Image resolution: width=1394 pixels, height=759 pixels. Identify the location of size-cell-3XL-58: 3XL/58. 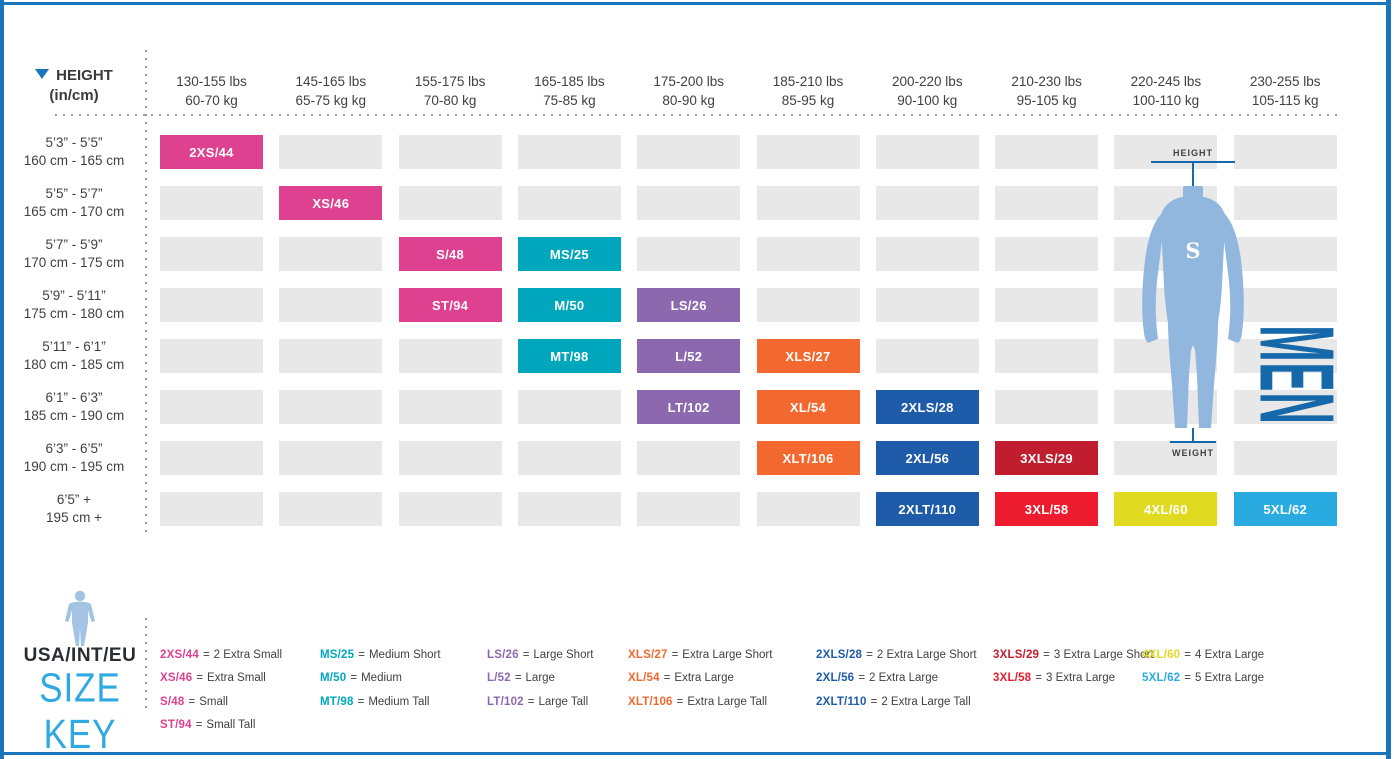
(1047, 509).